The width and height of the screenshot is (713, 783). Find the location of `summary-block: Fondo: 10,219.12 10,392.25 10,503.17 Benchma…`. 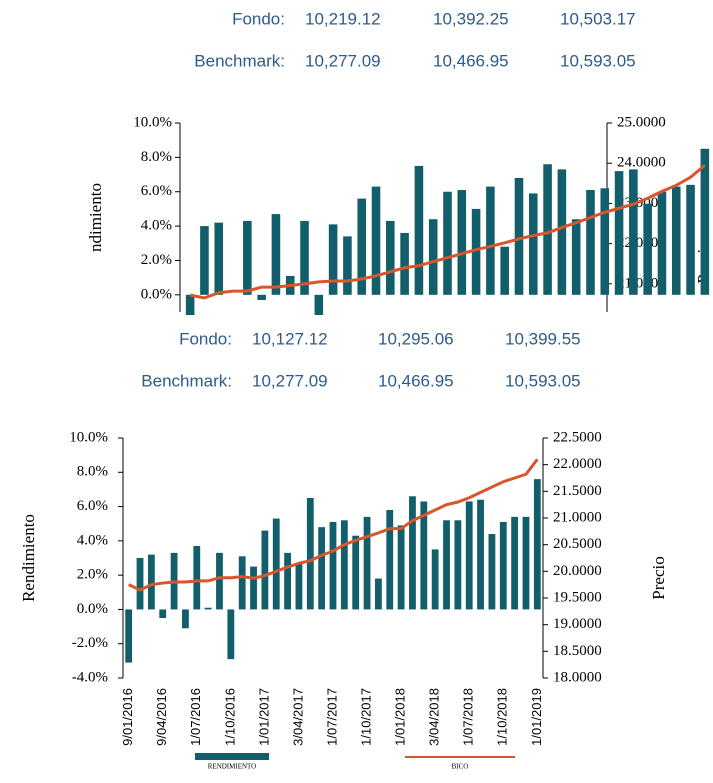

summary-block: Fondo: 10,219.12 10,392.25 10,503.17 Benchma… is located at coordinates (414, 39).